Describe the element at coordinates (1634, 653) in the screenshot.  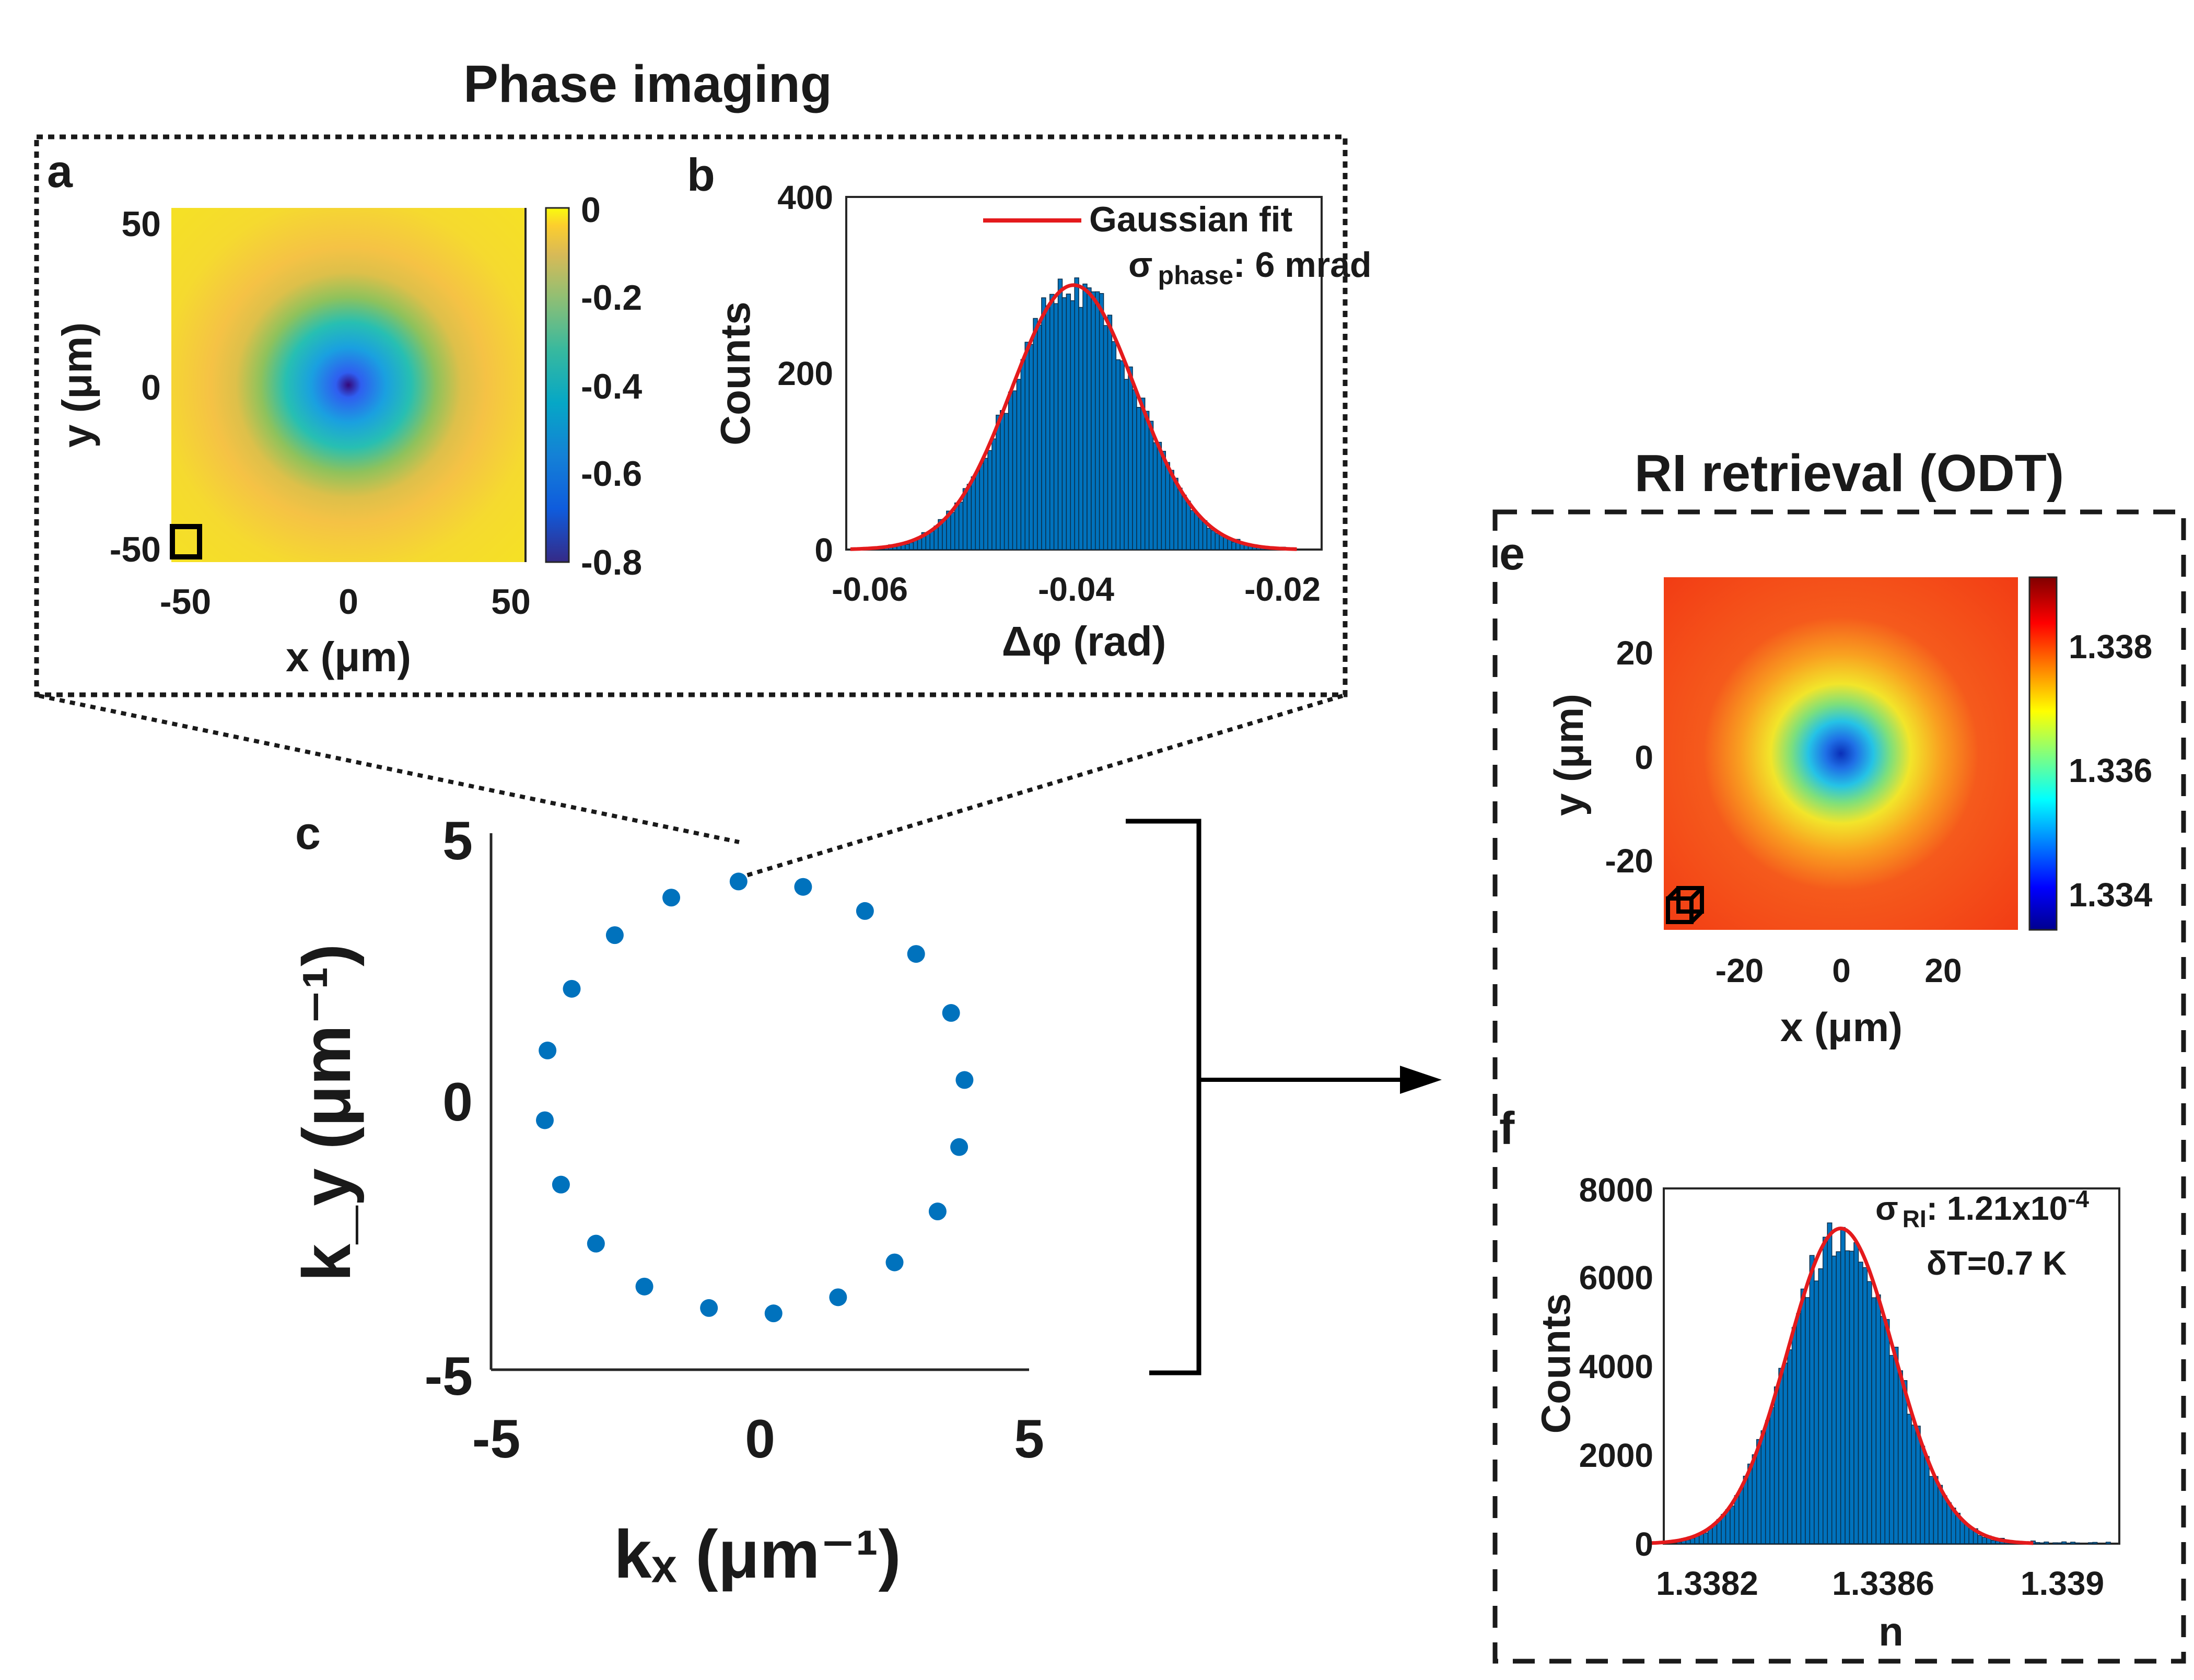
I see `e-ytick-label: 20` at that location.